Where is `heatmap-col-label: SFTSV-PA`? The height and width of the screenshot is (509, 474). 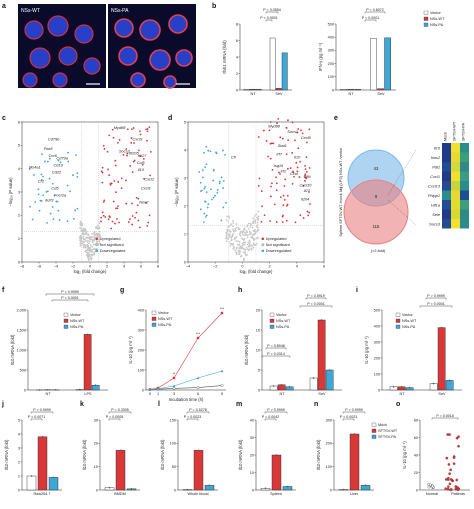 heatmap-col-label: SFTSV-PA is located at coordinates (464, 131).